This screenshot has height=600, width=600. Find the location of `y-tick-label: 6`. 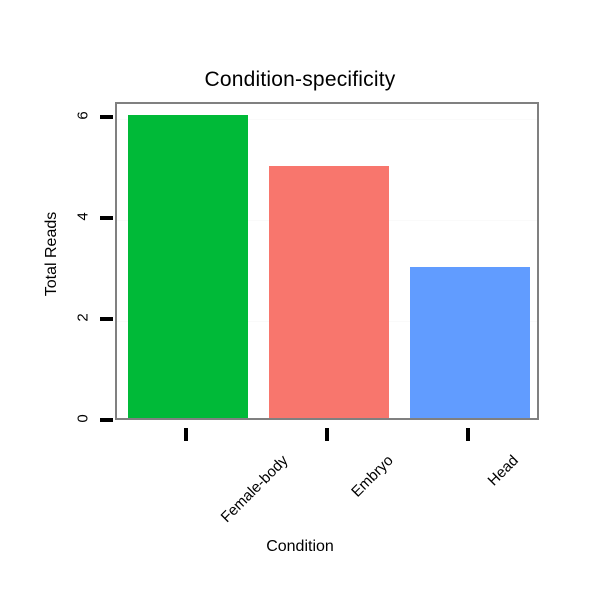

y-tick-label: 6 is located at coordinates (83, 115).